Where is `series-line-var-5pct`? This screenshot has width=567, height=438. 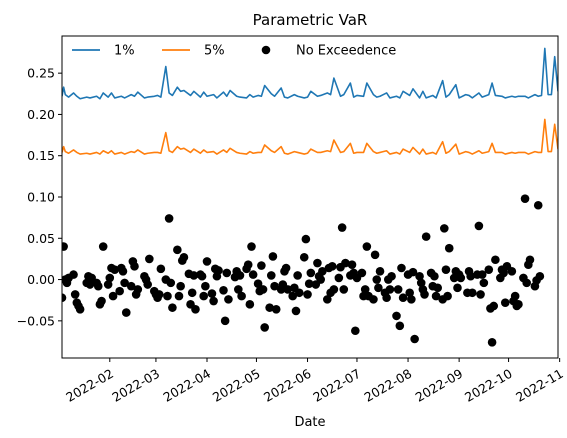
series-line-var-5pct is located at coordinates (310, 136).